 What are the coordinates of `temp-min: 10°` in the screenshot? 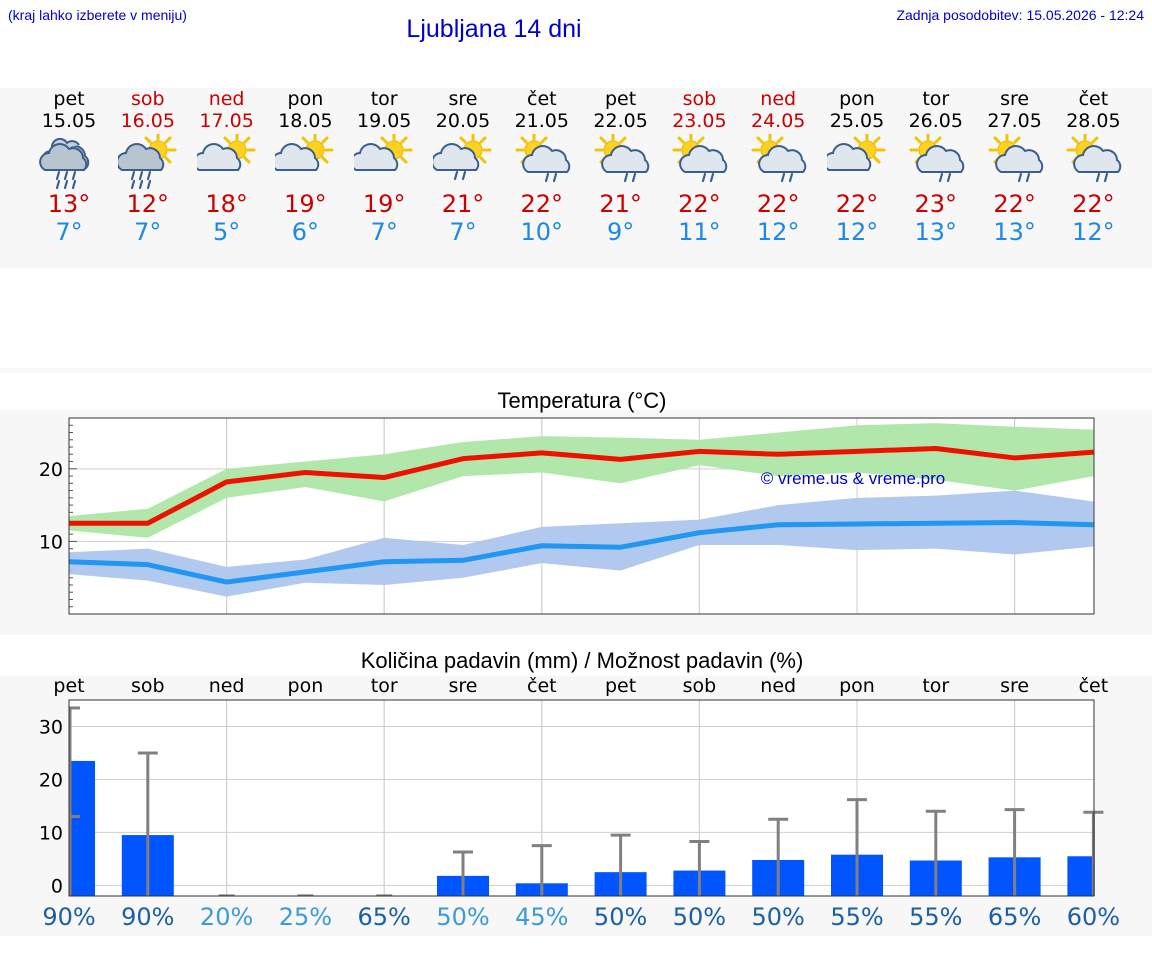 It's located at (542, 232).